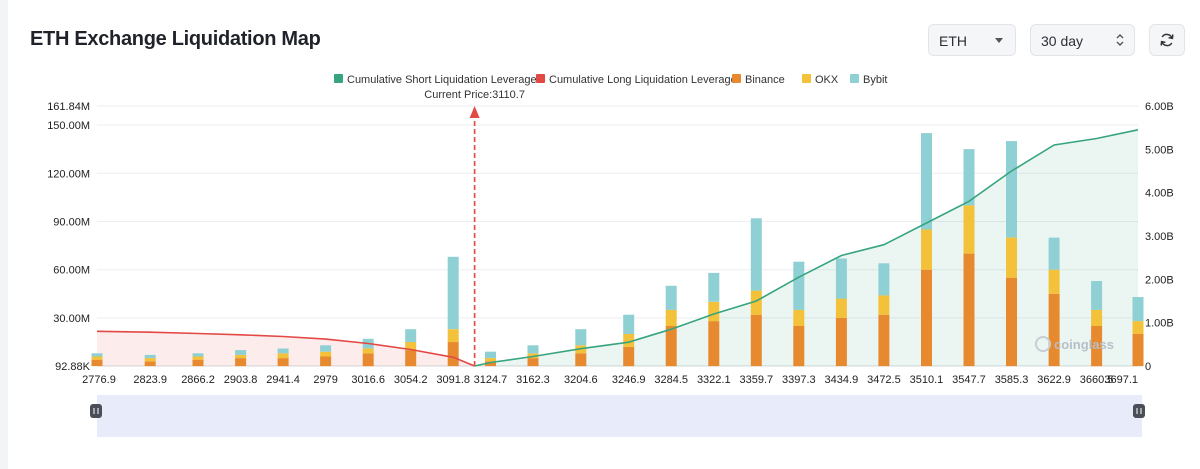 The height and width of the screenshot is (469, 1200). I want to click on x-tick-label: 3622.9, so click(1054, 380).